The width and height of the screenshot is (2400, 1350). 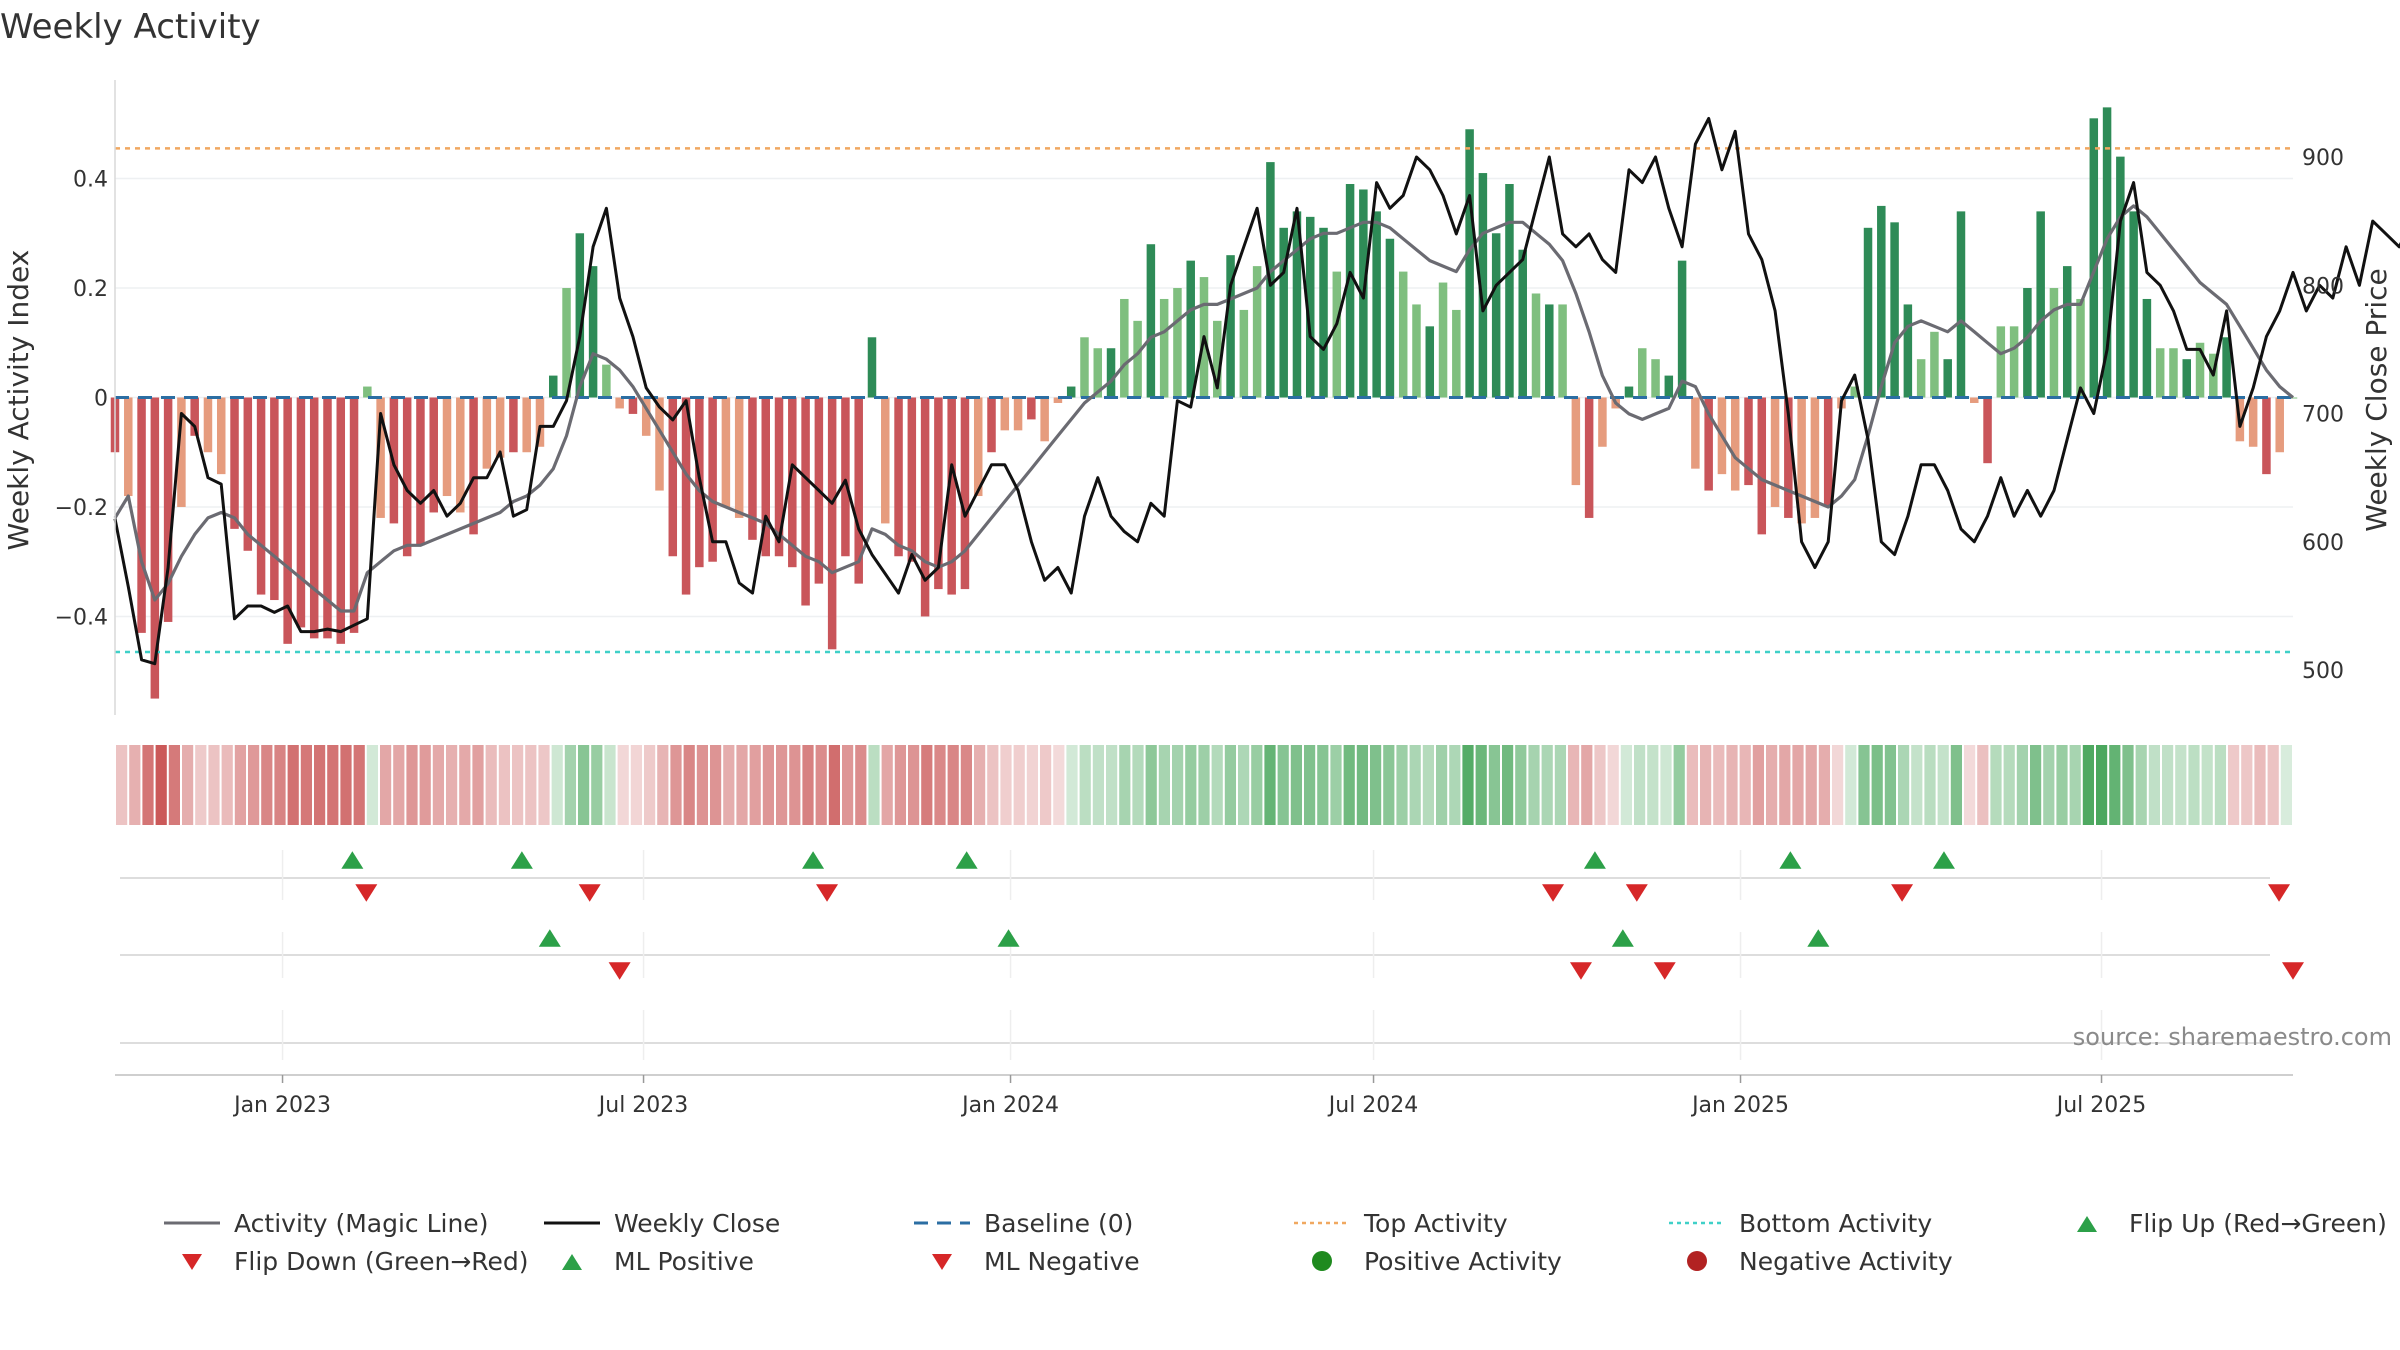 I want to click on flip-up-marker, so click(x=521, y=860).